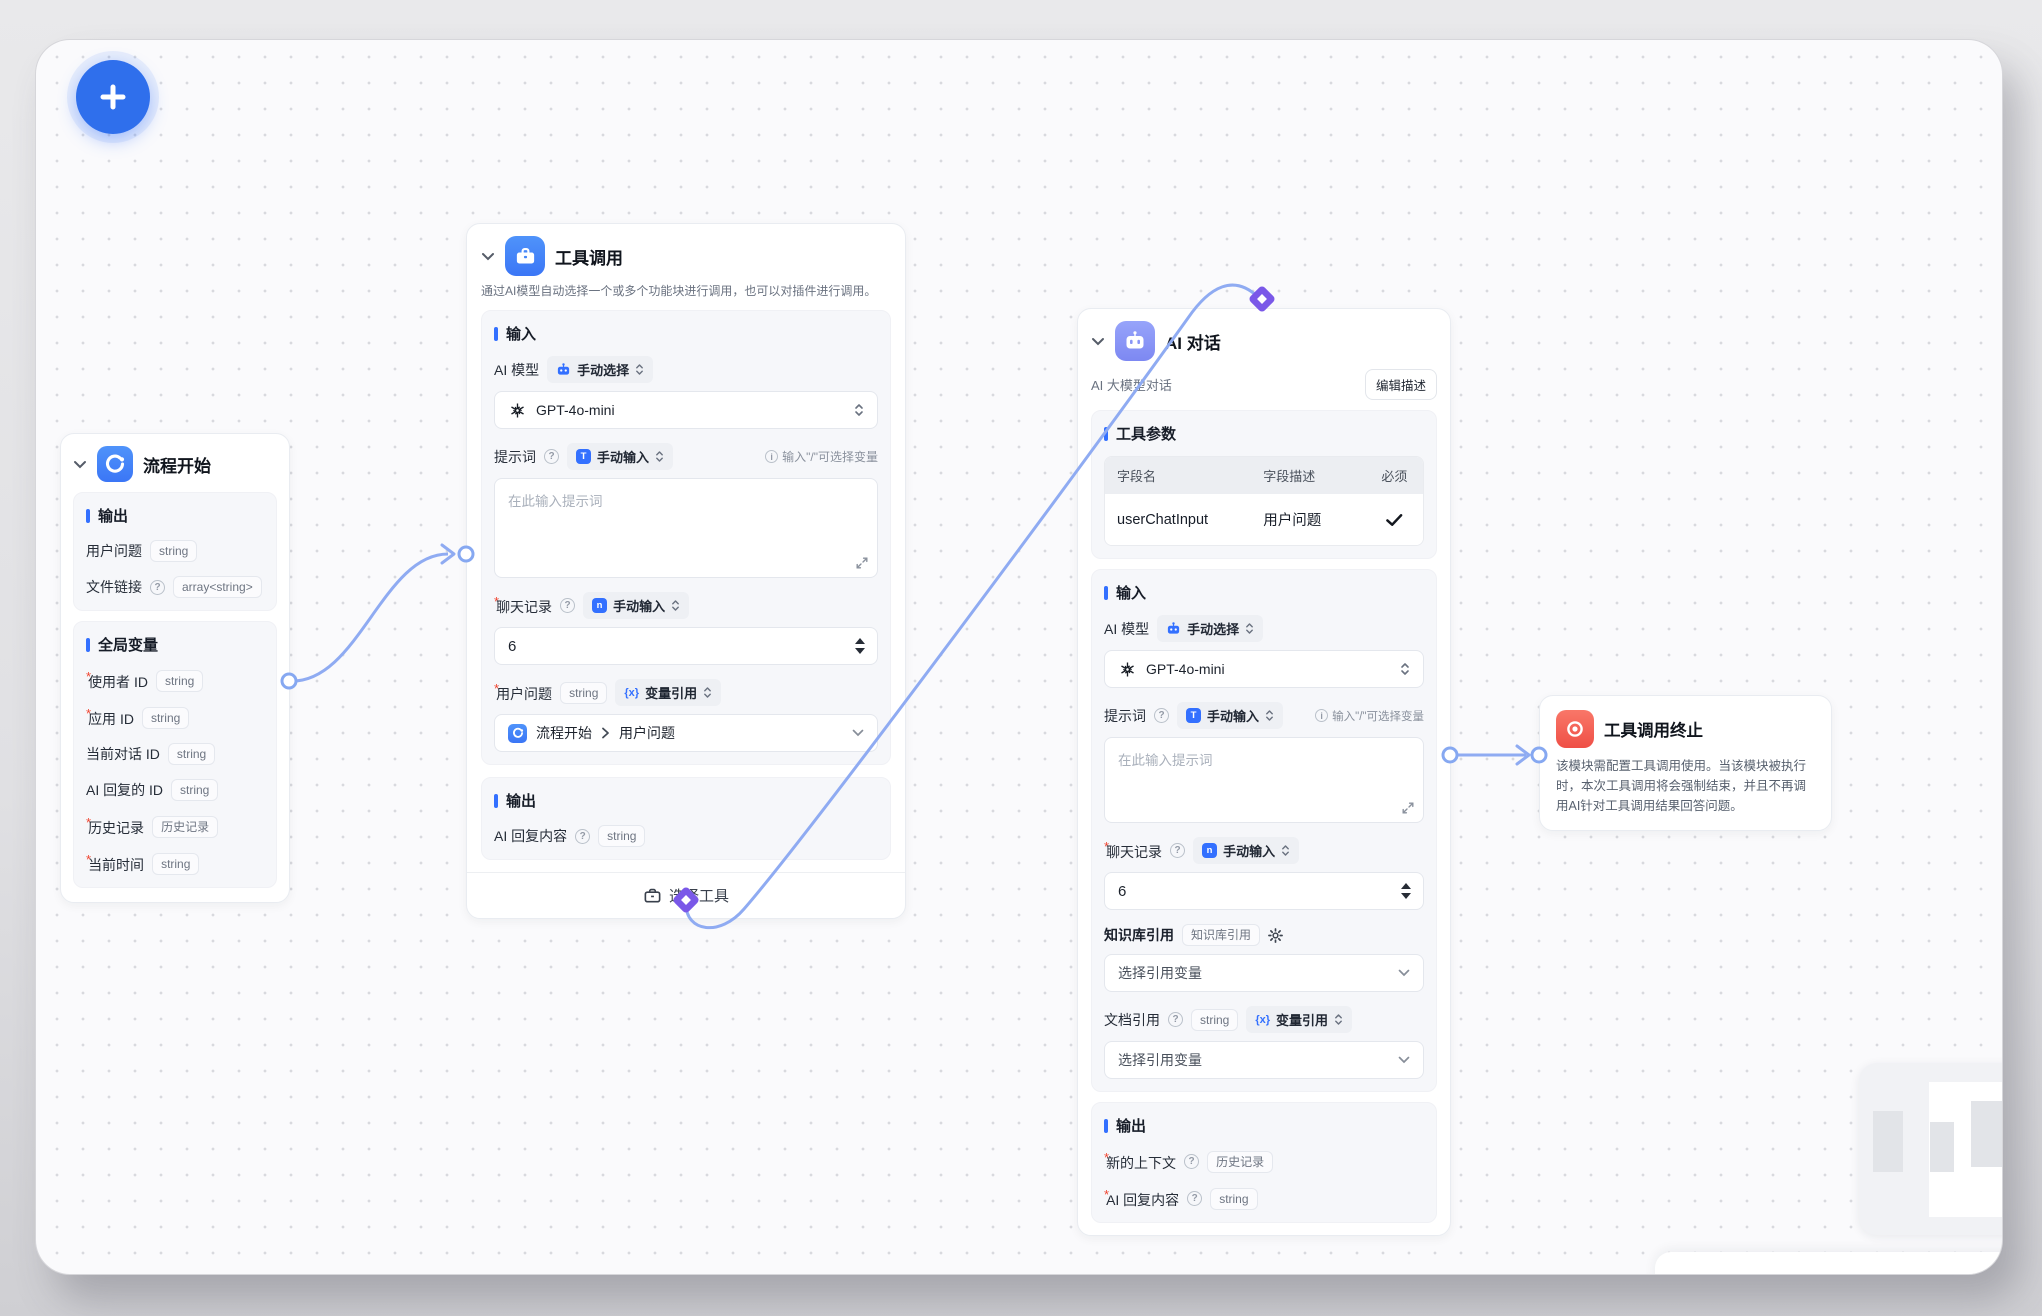 The width and height of the screenshot is (2042, 1316). Describe the element at coordinates (175, 587) in the screenshot. I see `output-row: 文件链接 ? array<string>` at that location.